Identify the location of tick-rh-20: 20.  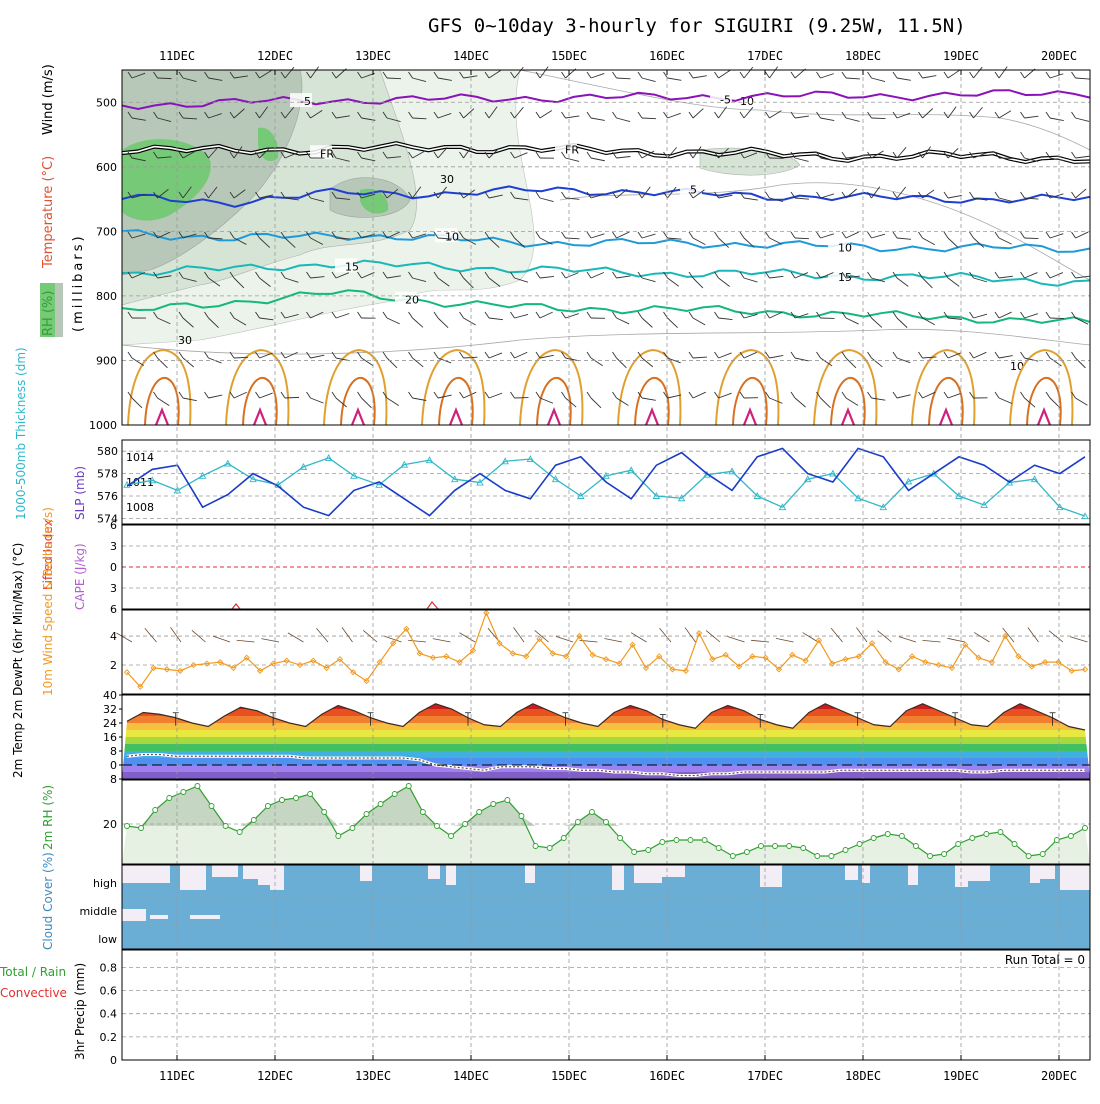
(110, 824).